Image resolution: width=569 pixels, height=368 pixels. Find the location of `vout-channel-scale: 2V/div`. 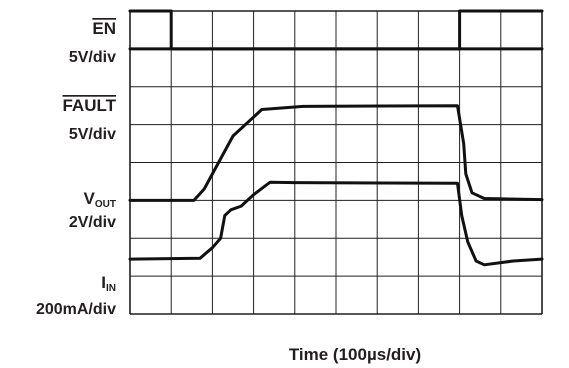

vout-channel-scale: 2V/div is located at coordinates (92, 222).